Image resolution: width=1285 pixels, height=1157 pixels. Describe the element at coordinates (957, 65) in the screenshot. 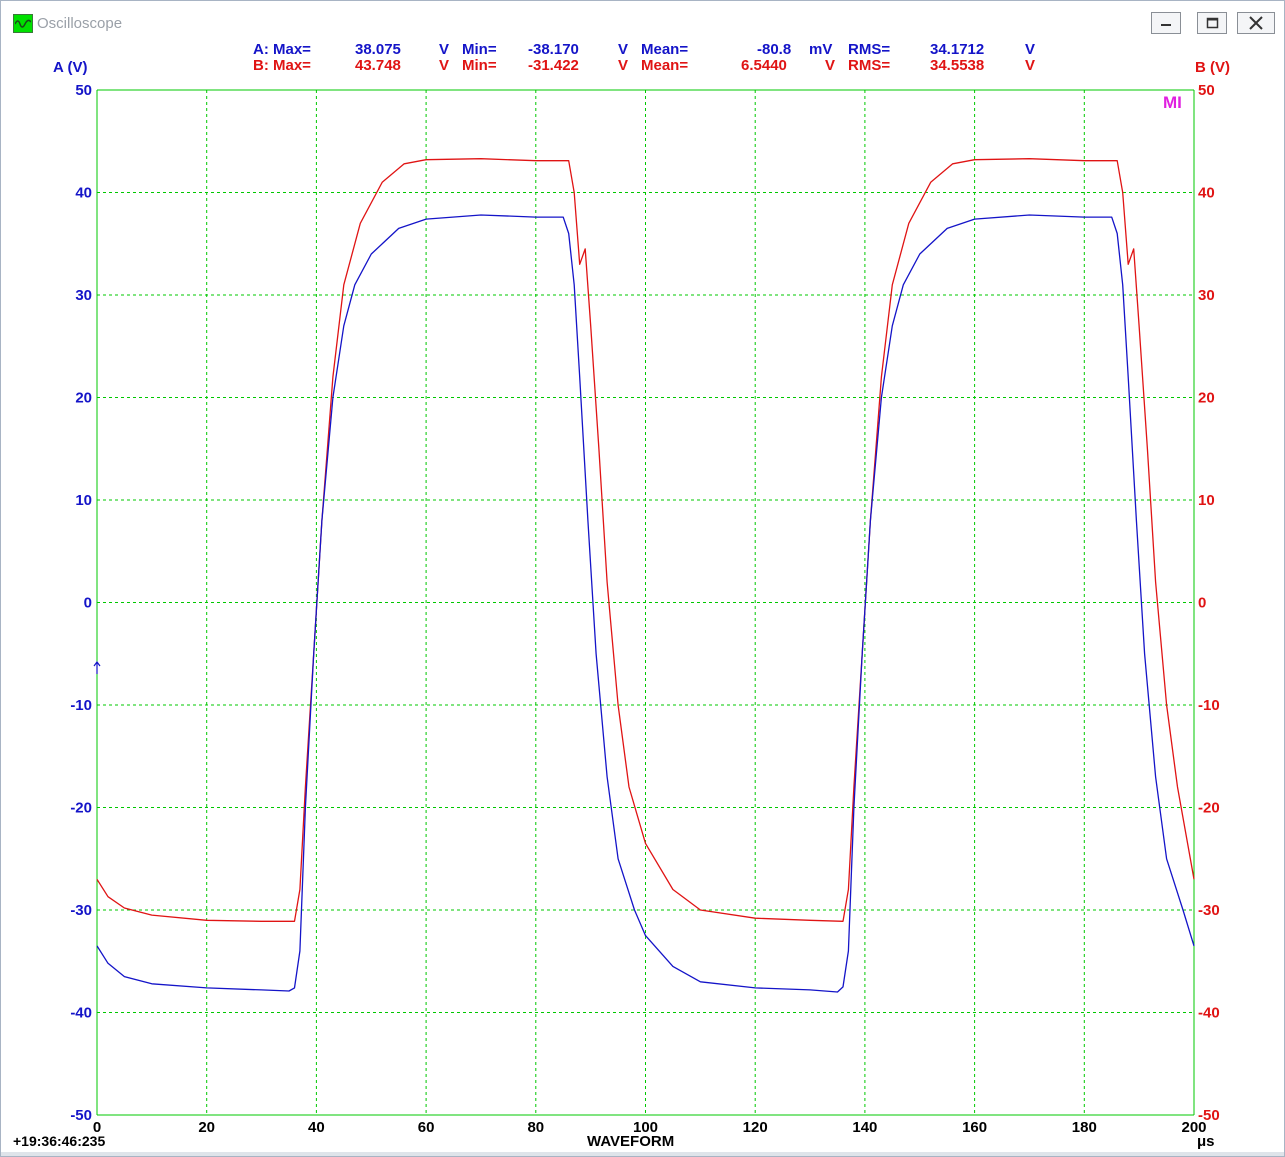

I see `b-rms-value: 34.5538` at that location.